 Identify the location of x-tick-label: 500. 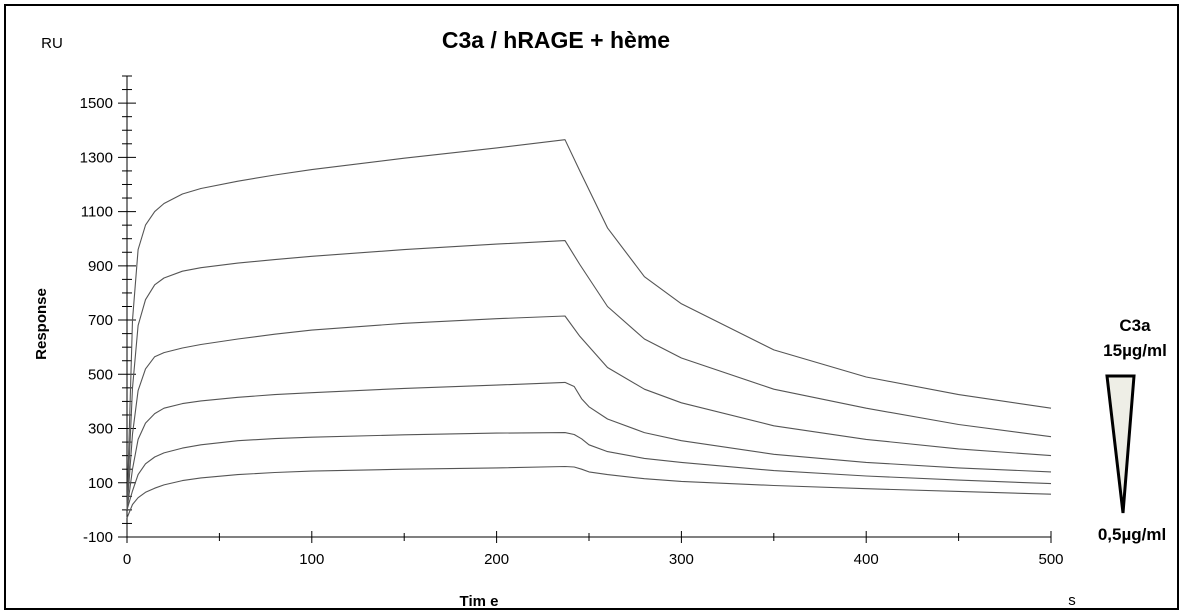
(1050, 559).